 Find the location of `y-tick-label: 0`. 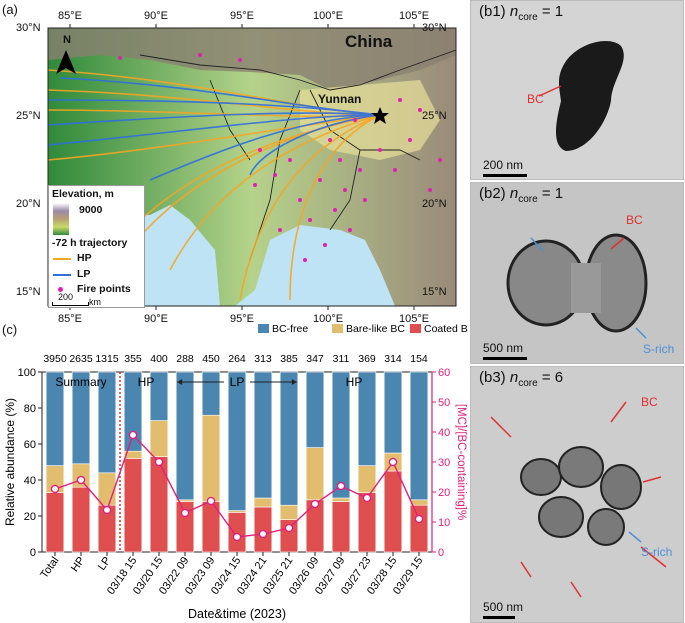

y-tick-label: 0 is located at coordinates (33, 553).